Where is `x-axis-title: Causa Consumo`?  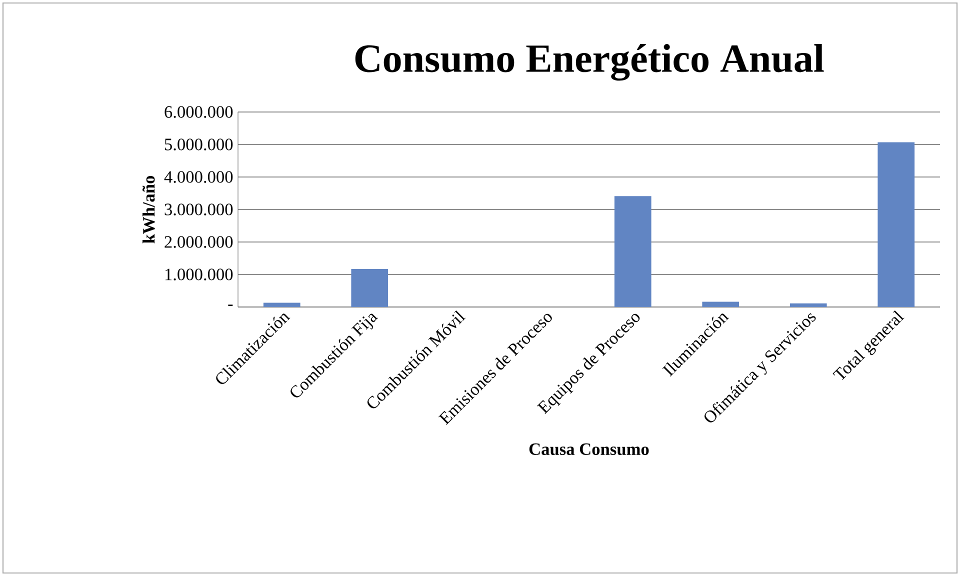
x-axis-title: Causa Consumo is located at coordinates (589, 449).